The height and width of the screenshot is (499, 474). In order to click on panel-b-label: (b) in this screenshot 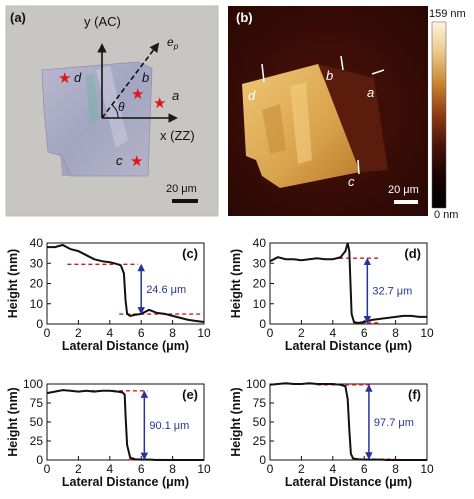, I will do `click(244, 17)`.